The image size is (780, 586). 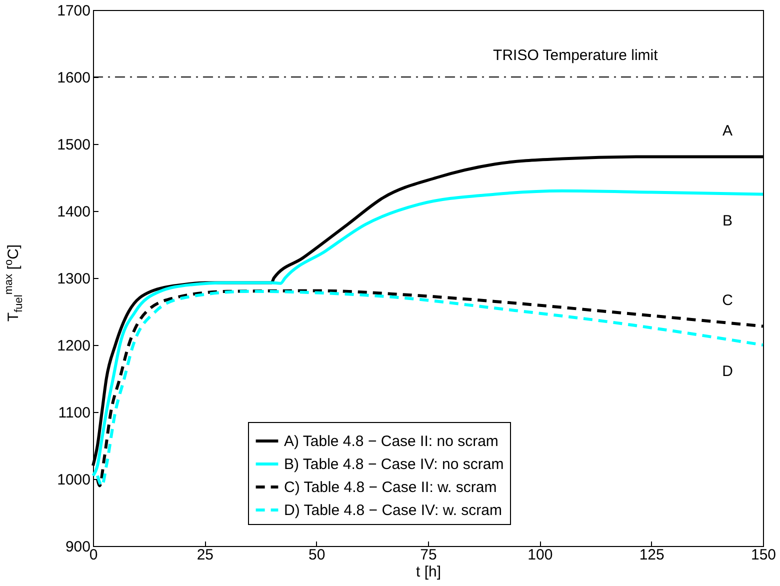 What do you see at coordinates (77, 547) in the screenshot?
I see `y-tick-label: 900` at bounding box center [77, 547].